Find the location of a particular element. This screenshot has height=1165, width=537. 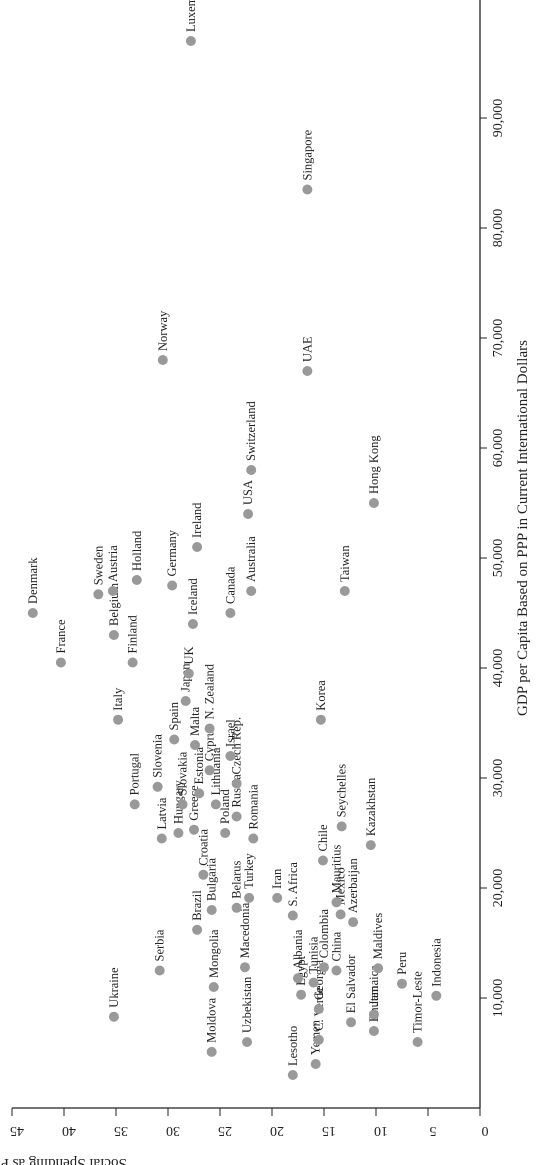

point-label: Peru is located at coordinates (402, 963).